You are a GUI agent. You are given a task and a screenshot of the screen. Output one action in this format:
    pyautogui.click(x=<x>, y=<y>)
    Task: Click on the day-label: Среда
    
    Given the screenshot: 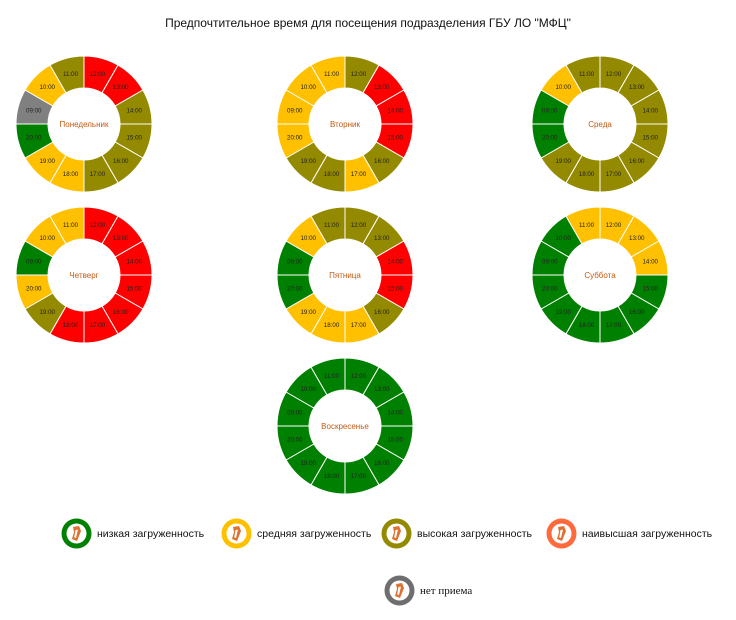 What is the action you would take?
    pyautogui.click(x=600, y=124)
    